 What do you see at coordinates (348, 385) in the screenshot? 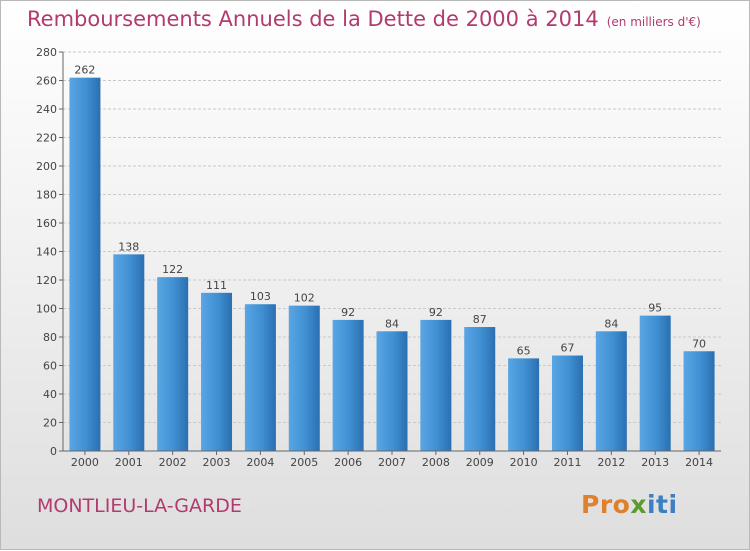
I see `bar-2006` at bounding box center [348, 385].